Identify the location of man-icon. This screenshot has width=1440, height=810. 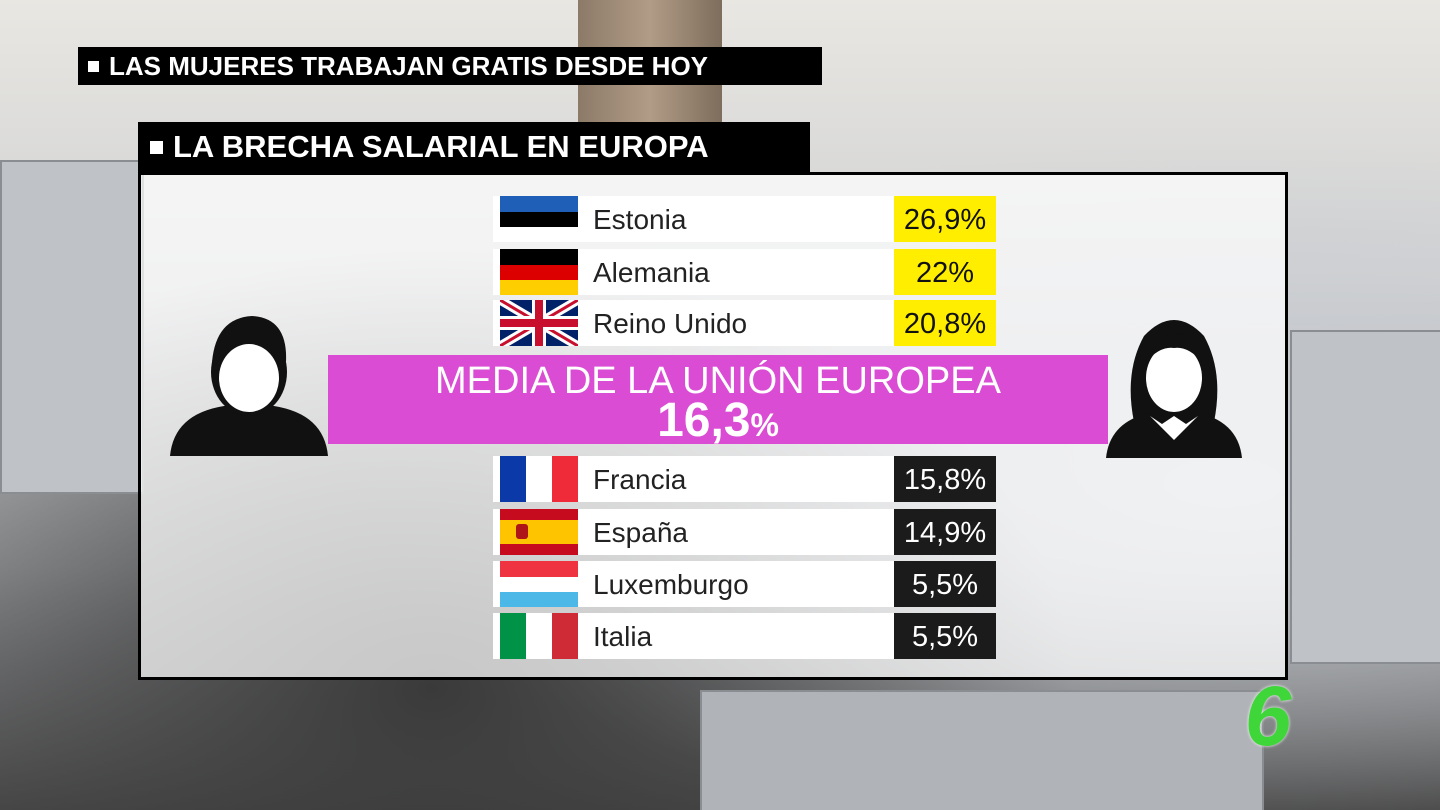
(249, 386).